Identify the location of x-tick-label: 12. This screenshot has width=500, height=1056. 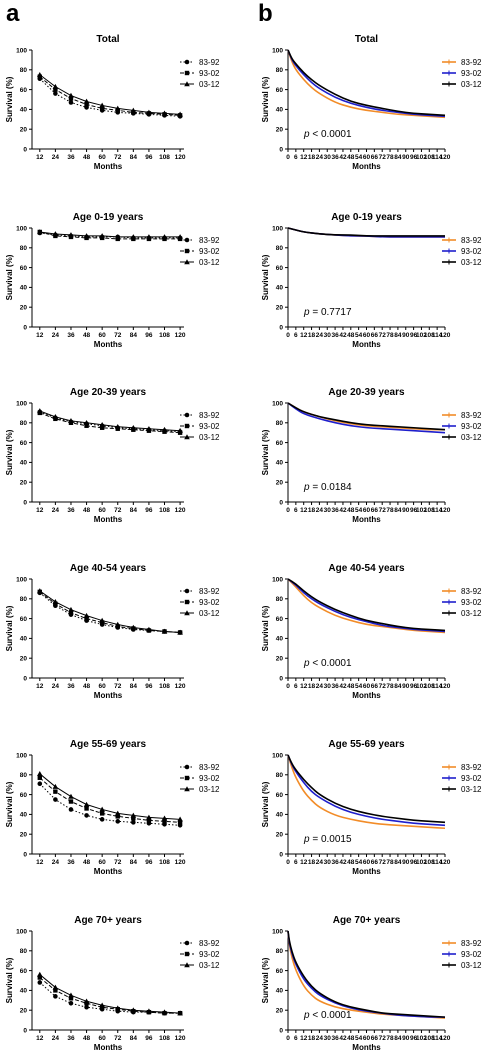
(304, 510).